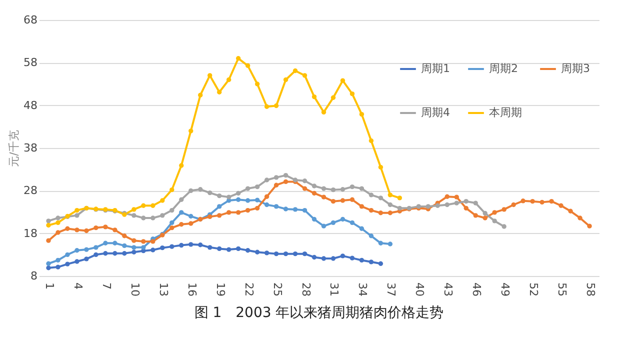 The width and height of the screenshot is (634, 358). What do you see at coordinates (31, 20) in the screenshot?
I see `y-tick-label: 68` at bounding box center [31, 20].